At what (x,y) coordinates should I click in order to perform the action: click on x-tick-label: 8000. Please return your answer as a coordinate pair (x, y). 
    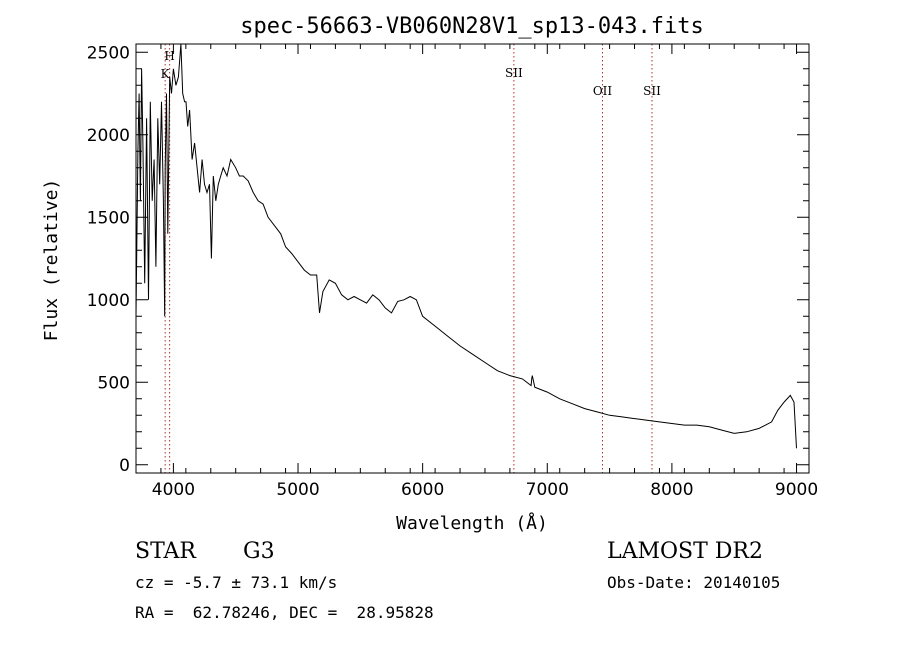
    Looking at the image, I should click on (671, 490).